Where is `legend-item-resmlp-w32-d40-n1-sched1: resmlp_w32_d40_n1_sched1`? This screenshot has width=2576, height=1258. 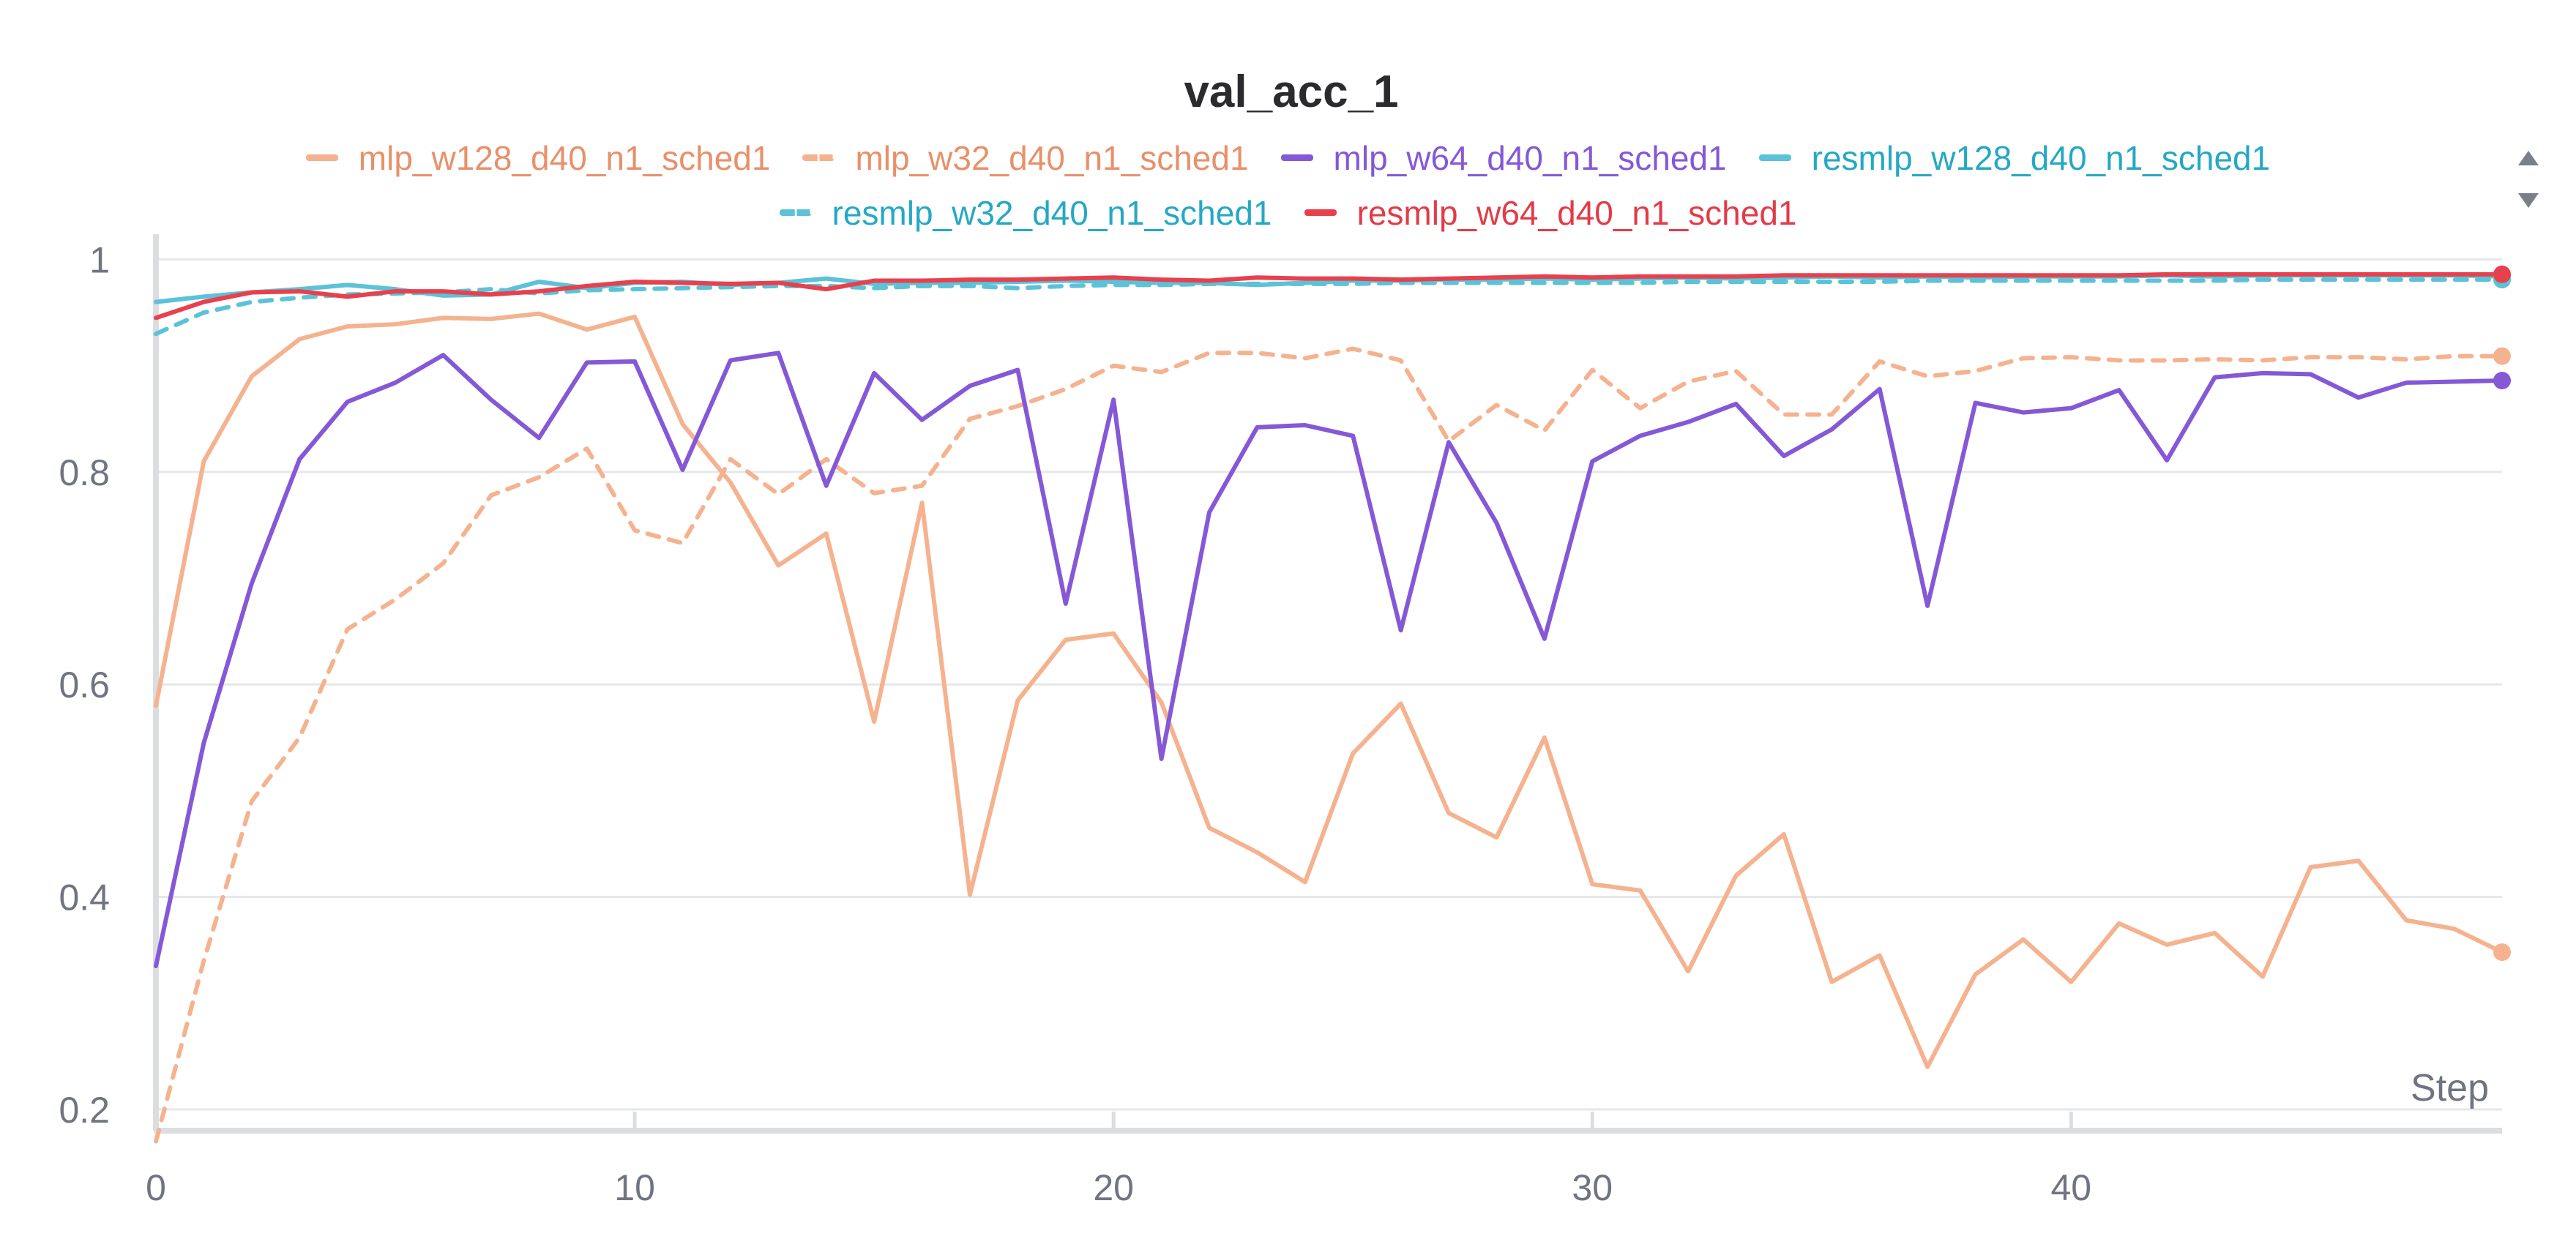
legend-item-resmlp-w32-d40-n1-sched1: resmlp_w32_d40_n1_sched1 is located at coordinates (1025, 213).